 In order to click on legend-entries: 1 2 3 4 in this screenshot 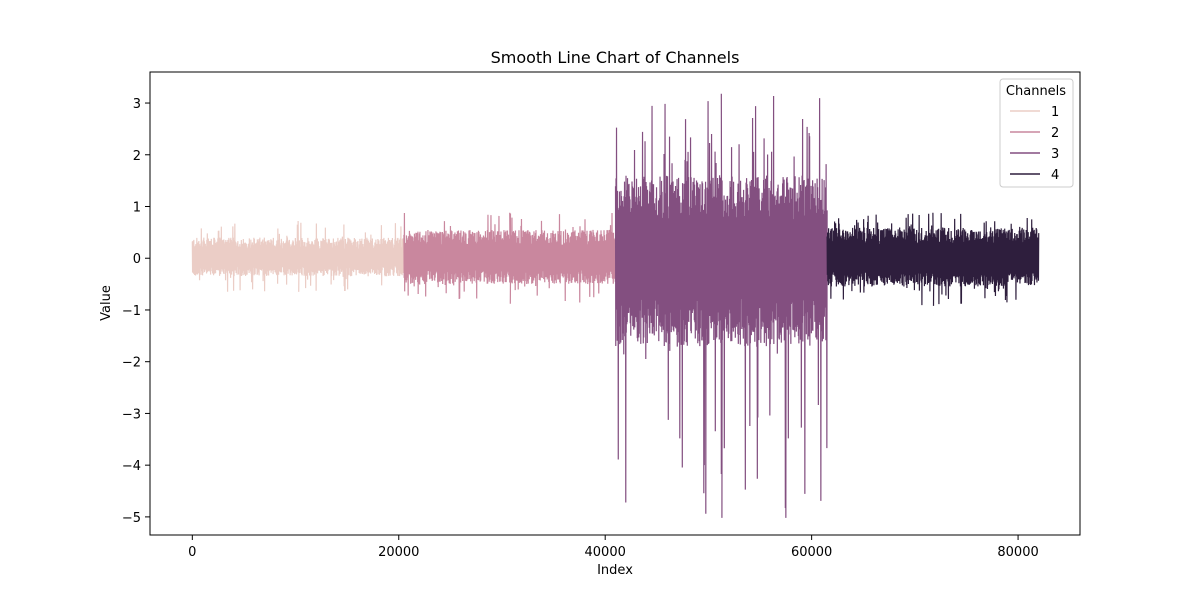, I will do `click(1034, 144)`.